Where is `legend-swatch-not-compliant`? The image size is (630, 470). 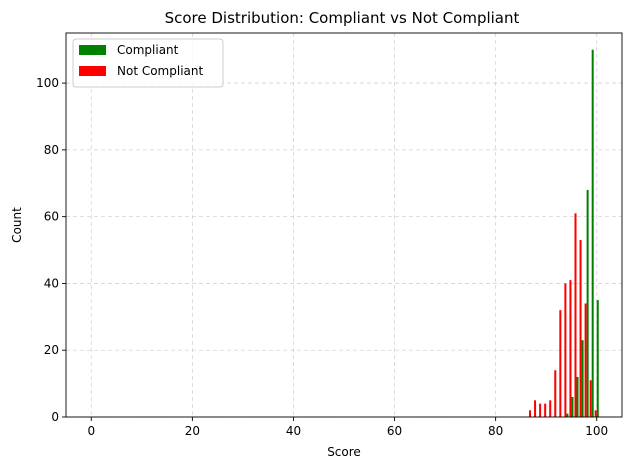 legend-swatch-not-compliant is located at coordinates (92, 71).